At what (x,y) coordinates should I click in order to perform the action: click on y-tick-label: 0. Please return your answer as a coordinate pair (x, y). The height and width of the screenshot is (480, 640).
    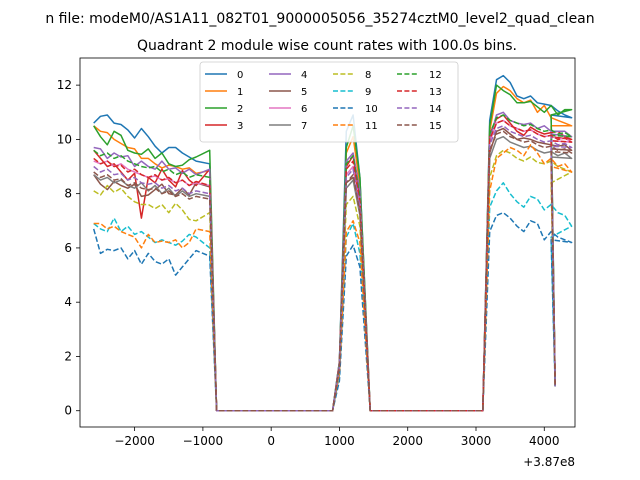
    Looking at the image, I should click on (68, 411).